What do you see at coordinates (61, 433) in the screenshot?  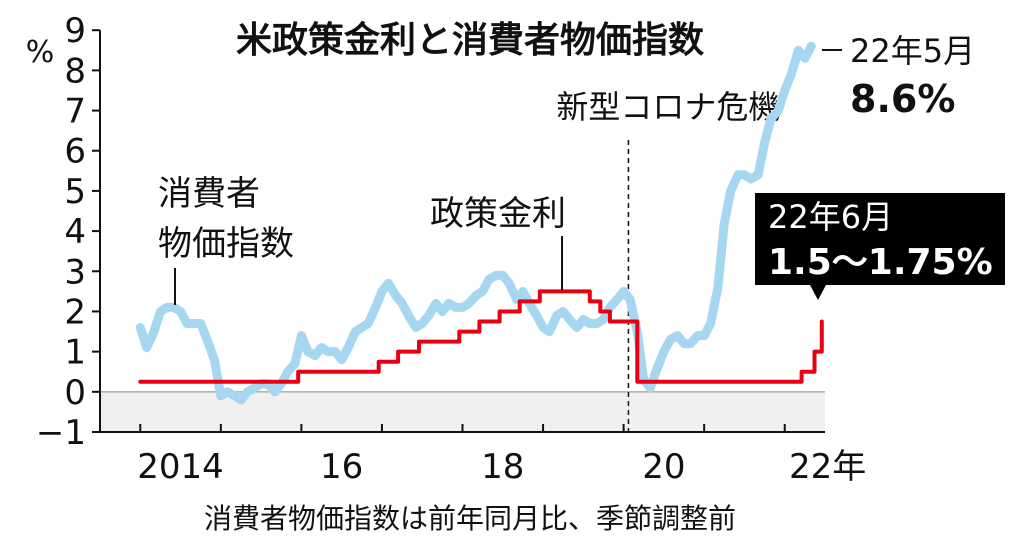 I see `y-tick-label: −1` at bounding box center [61, 433].